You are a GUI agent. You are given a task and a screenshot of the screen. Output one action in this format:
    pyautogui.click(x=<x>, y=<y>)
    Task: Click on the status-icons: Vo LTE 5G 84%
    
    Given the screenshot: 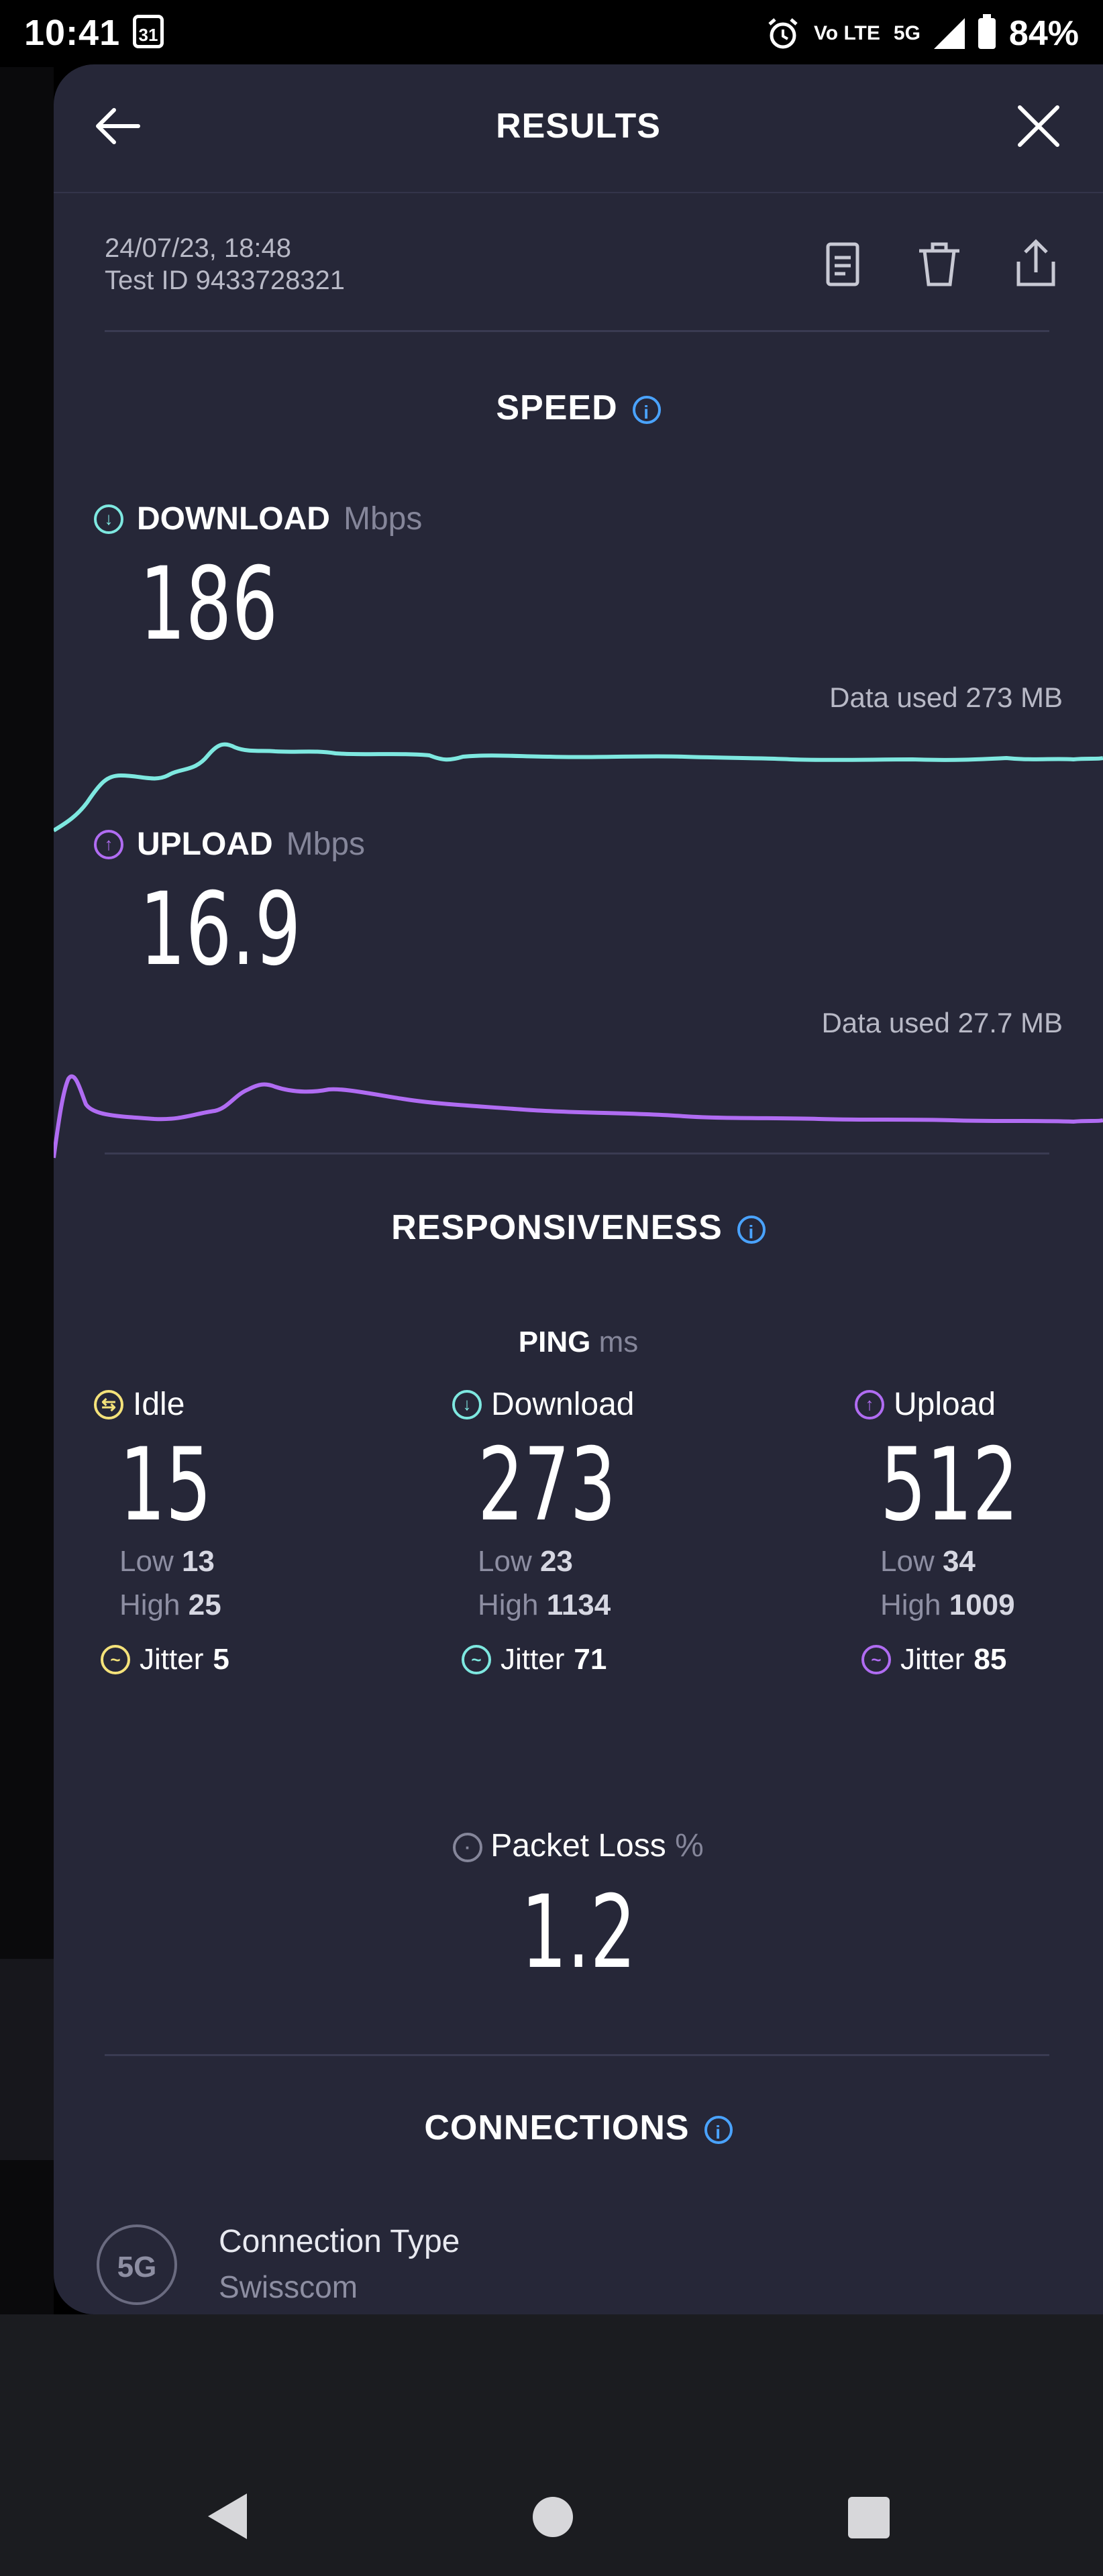 What is the action you would take?
    pyautogui.click(x=922, y=33)
    